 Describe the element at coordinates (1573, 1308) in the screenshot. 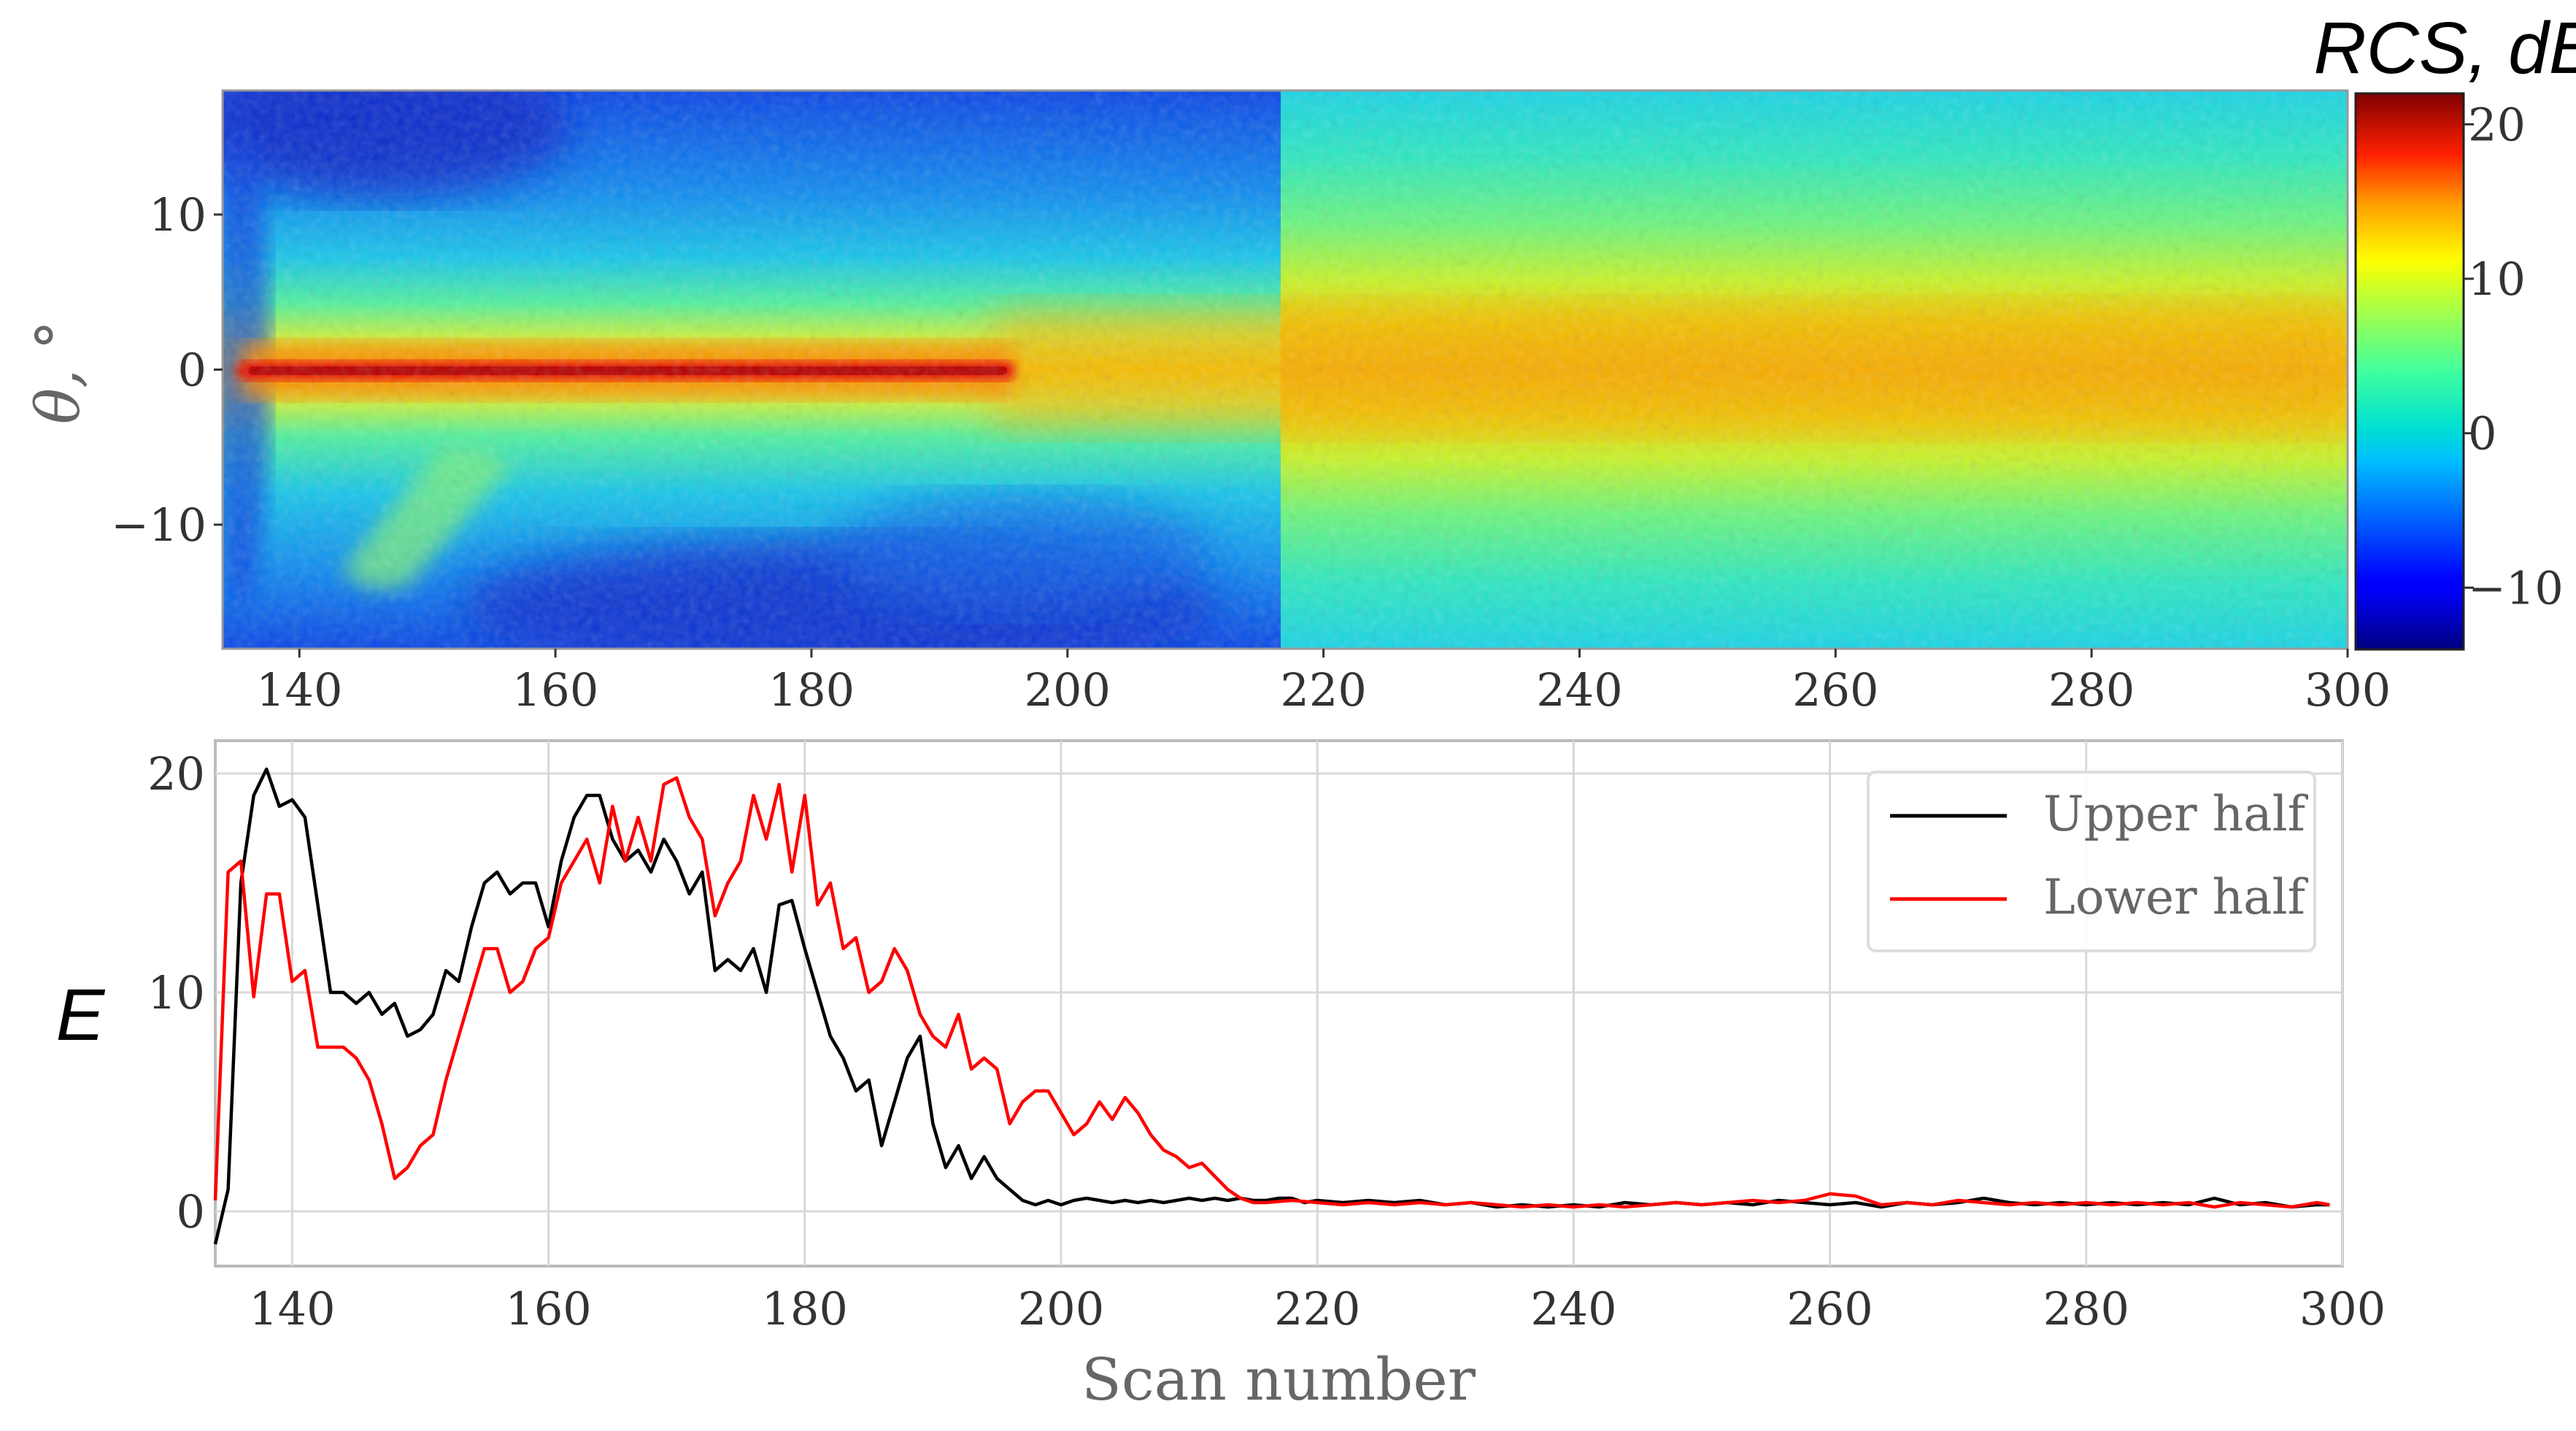

I see `line-chart-x-tick-label: 240` at that location.